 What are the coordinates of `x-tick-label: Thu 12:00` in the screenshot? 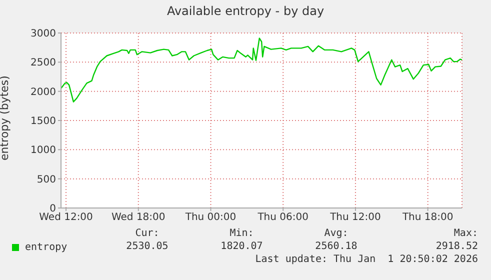 It's located at (355, 218).